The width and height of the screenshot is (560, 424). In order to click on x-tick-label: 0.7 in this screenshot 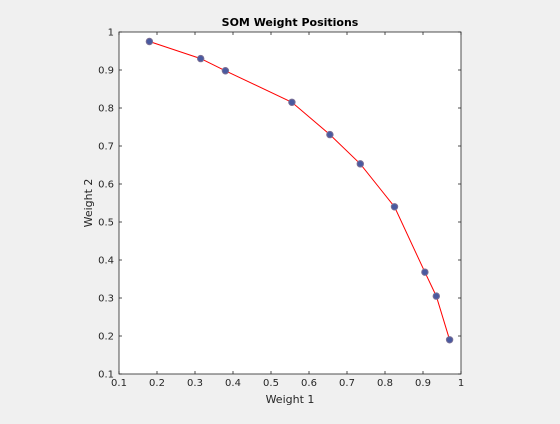, I will do `click(347, 383)`.